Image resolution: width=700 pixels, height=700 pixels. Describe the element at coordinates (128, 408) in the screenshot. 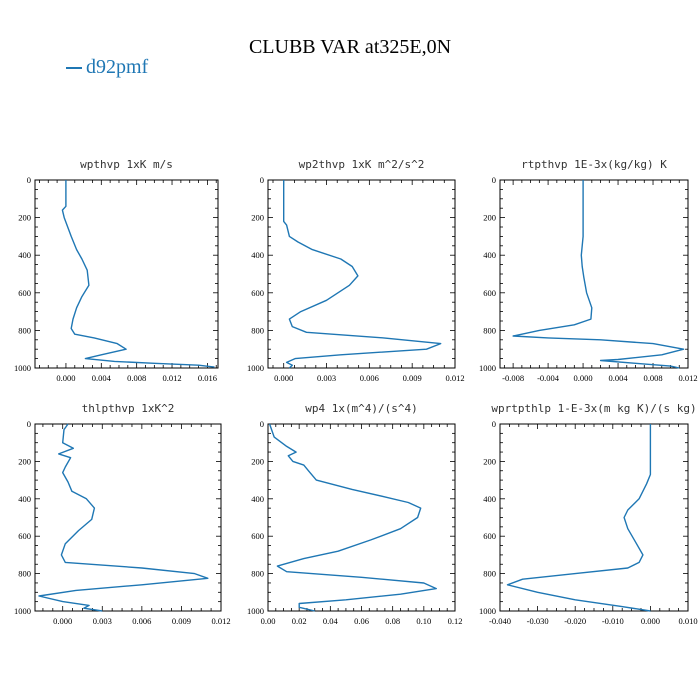

I see `chart-title: thlpthvp 1xK^2` at that location.